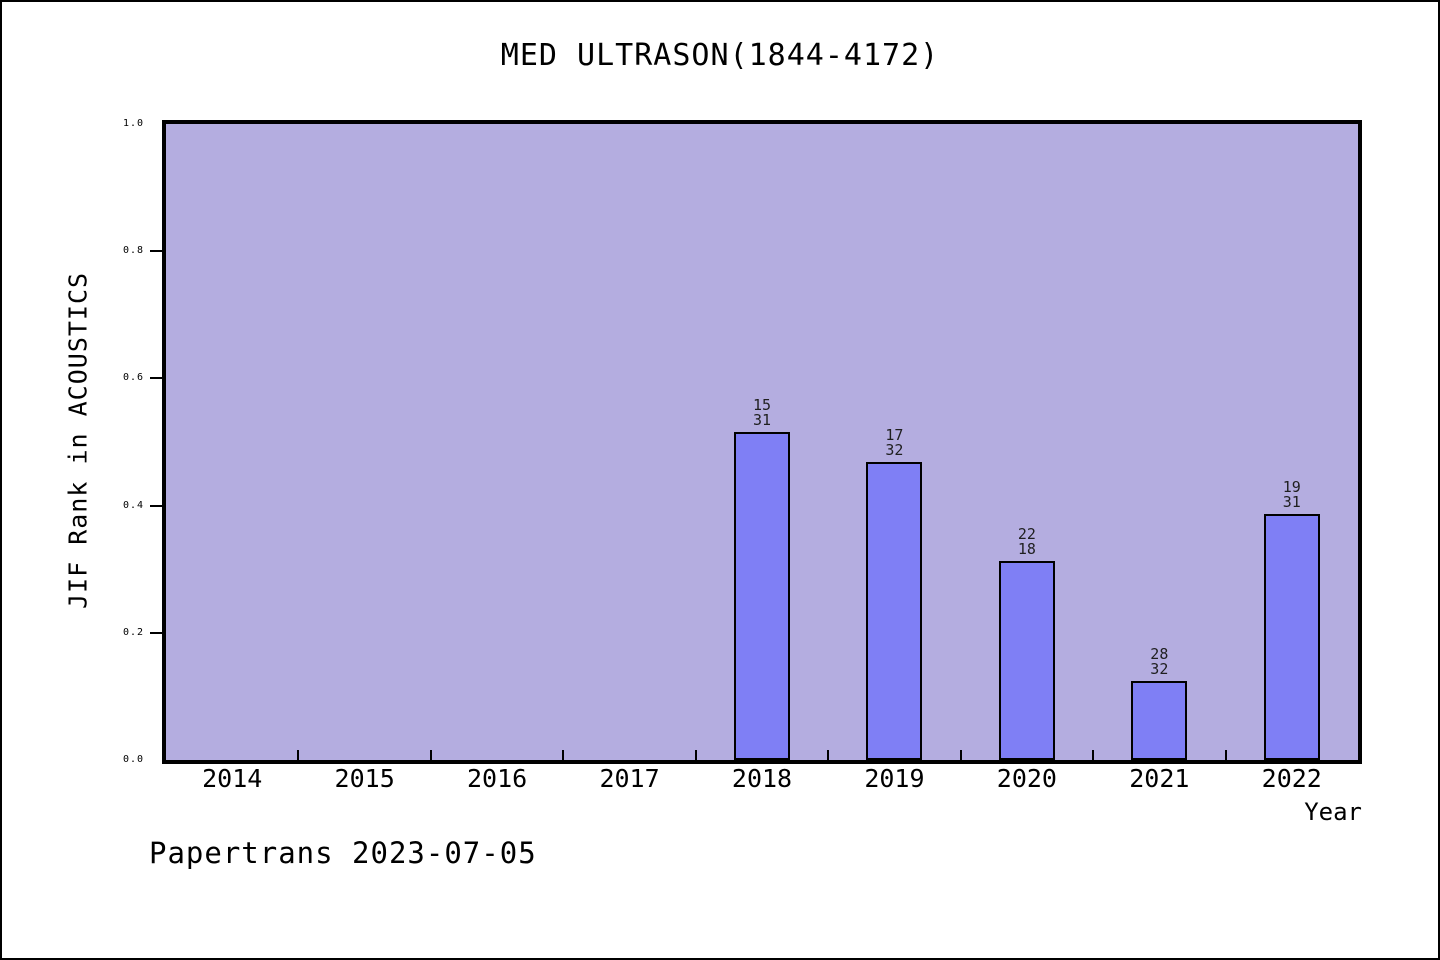 The image size is (1440, 960). Describe the element at coordinates (1333, 812) in the screenshot. I see `x-axis-label: Year` at that location.